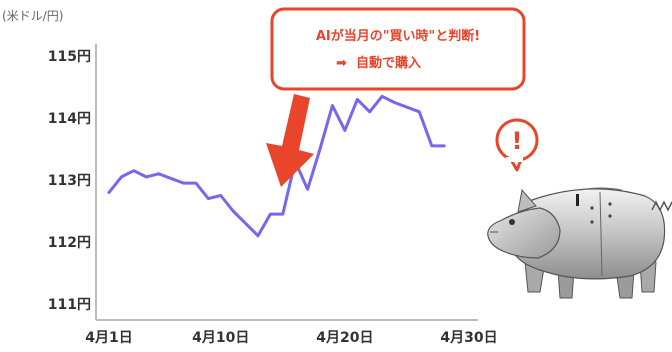  Describe the element at coordinates (69, 305) in the screenshot. I see `y-tick-label: 111円` at that location.